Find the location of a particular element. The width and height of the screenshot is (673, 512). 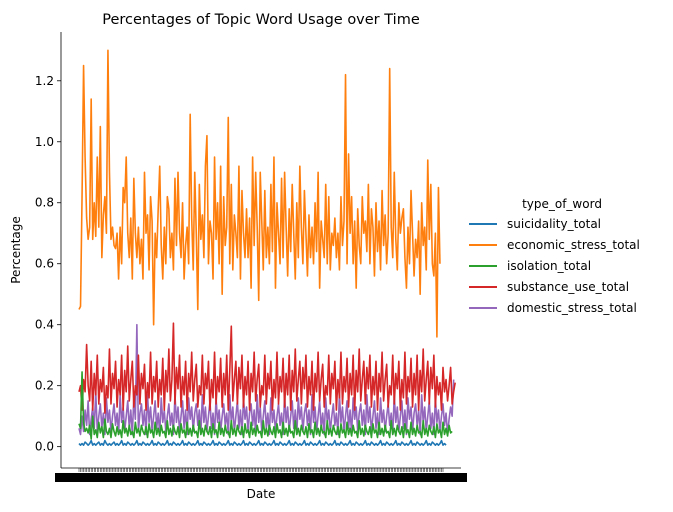

x-tick-label-first: 9/1 is located at coordinates (64, 477).